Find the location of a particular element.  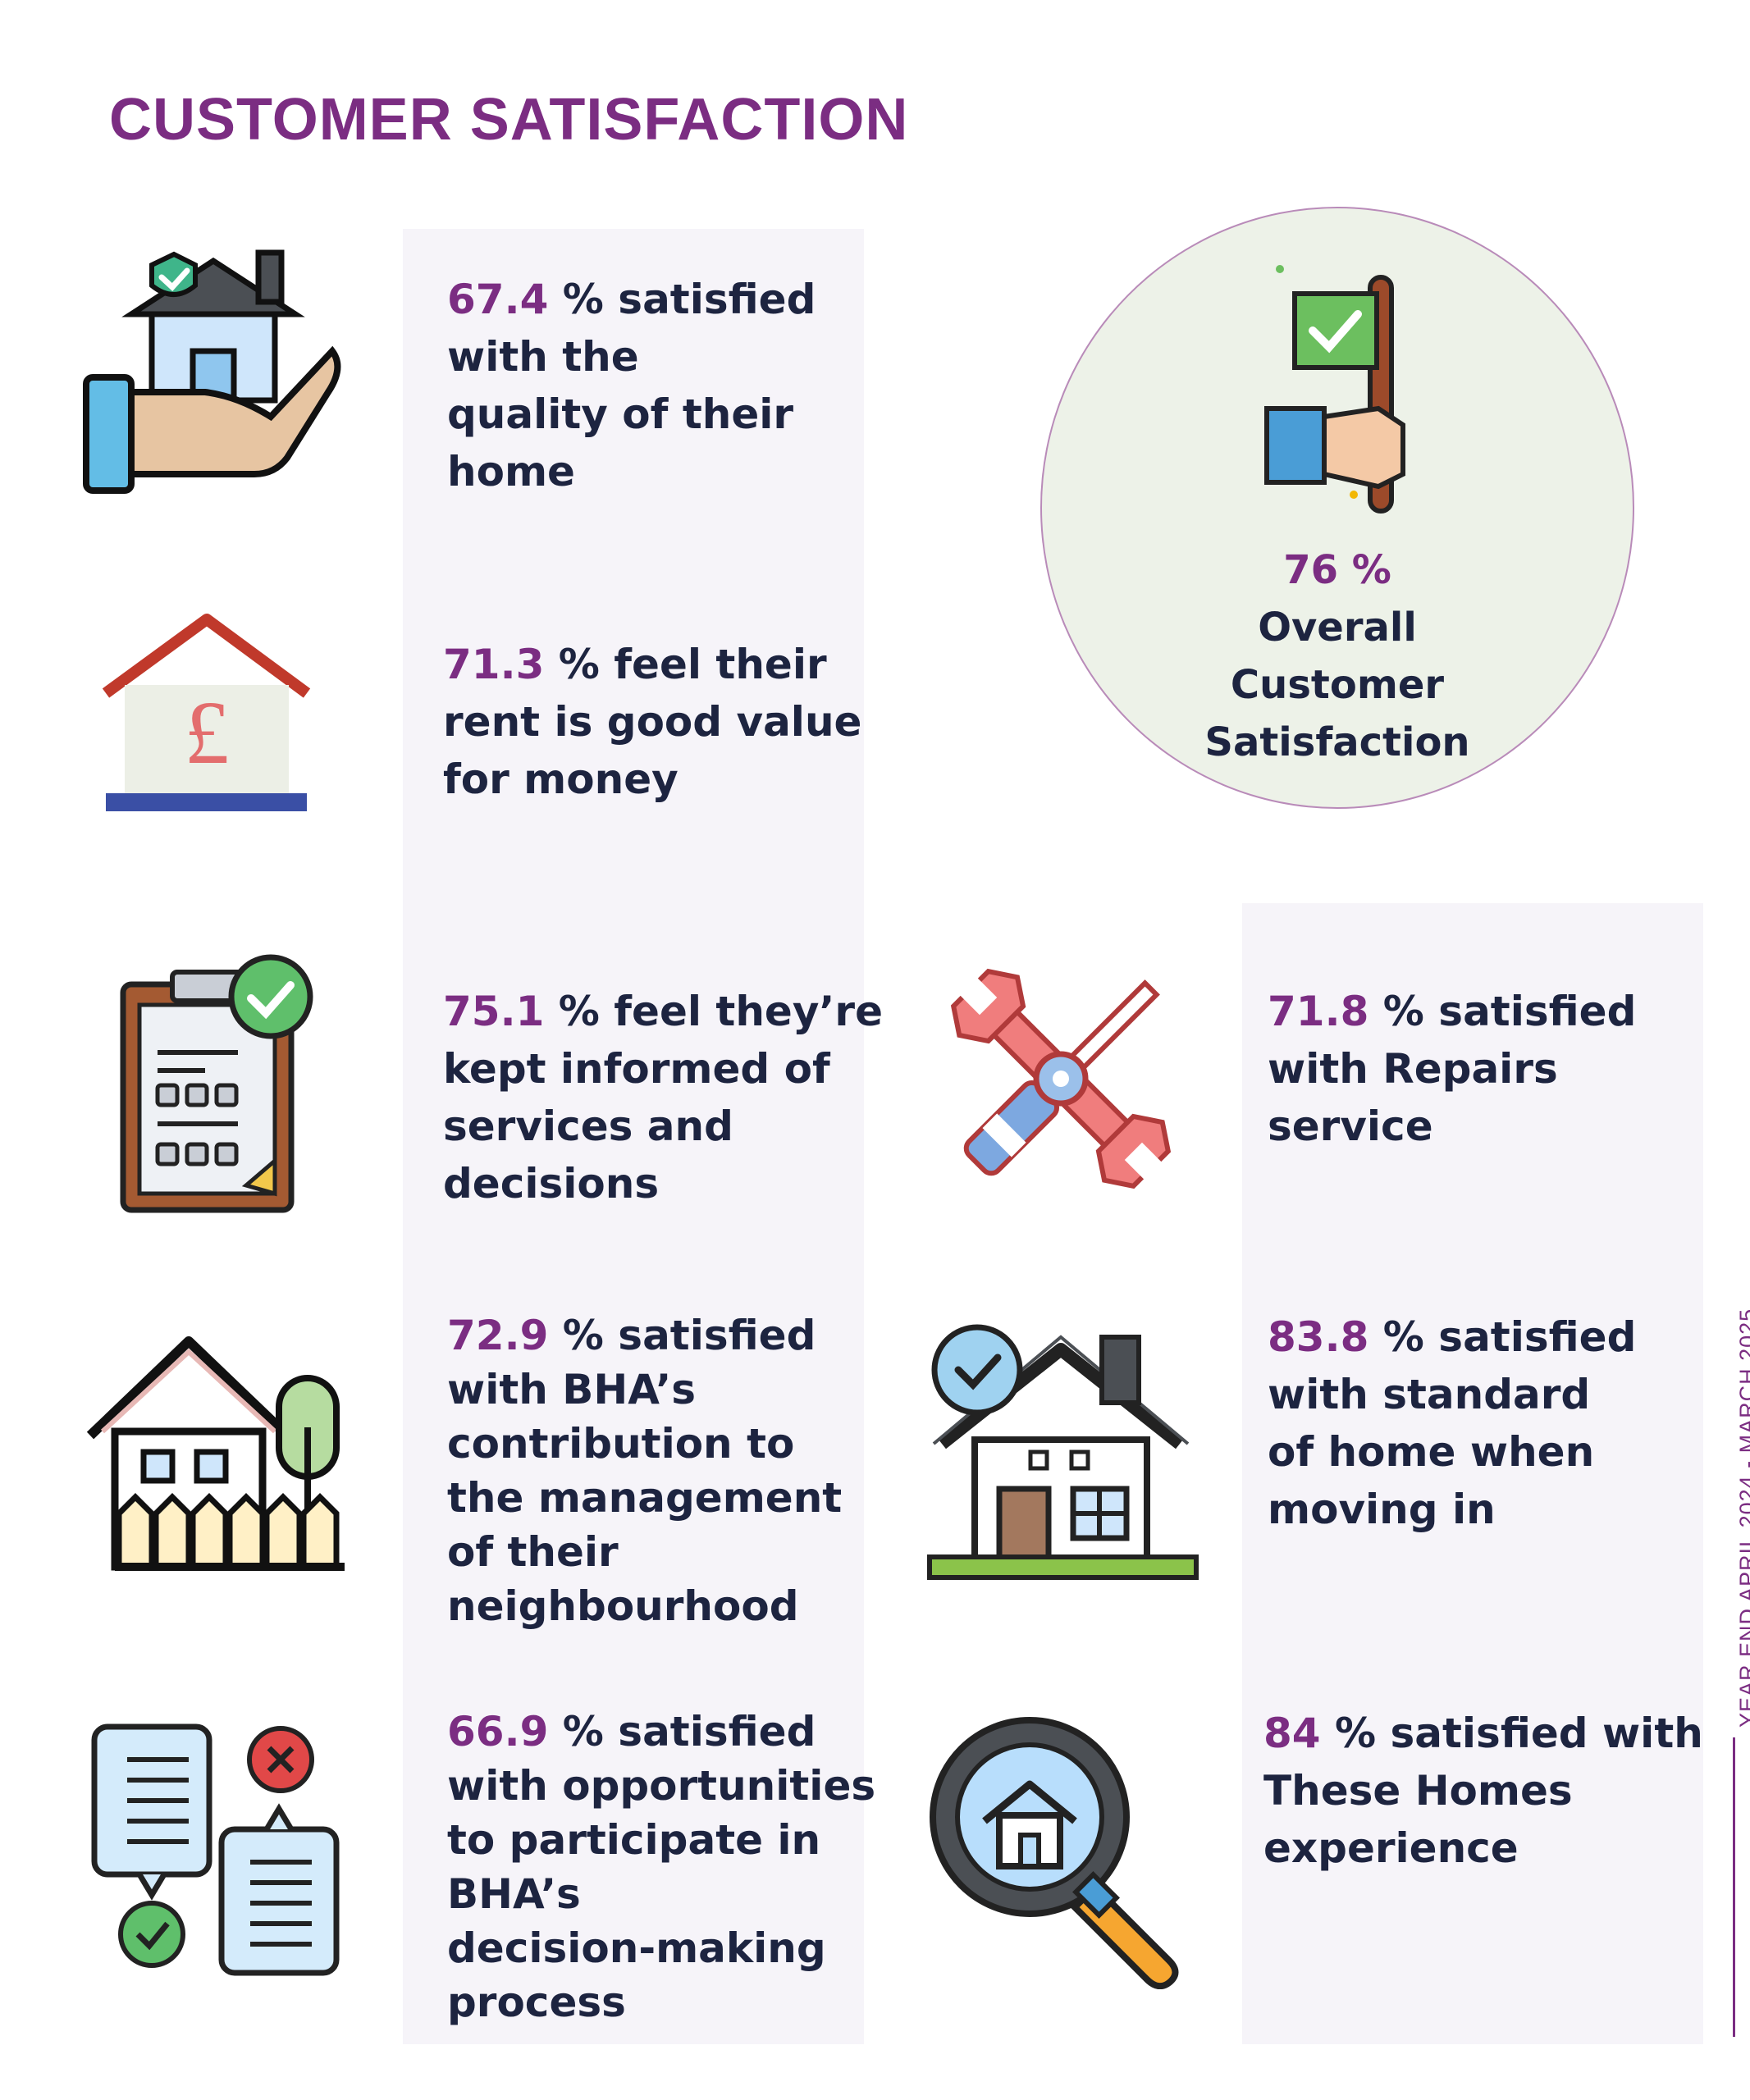

pound-house-icon: £ is located at coordinates (206, 713).